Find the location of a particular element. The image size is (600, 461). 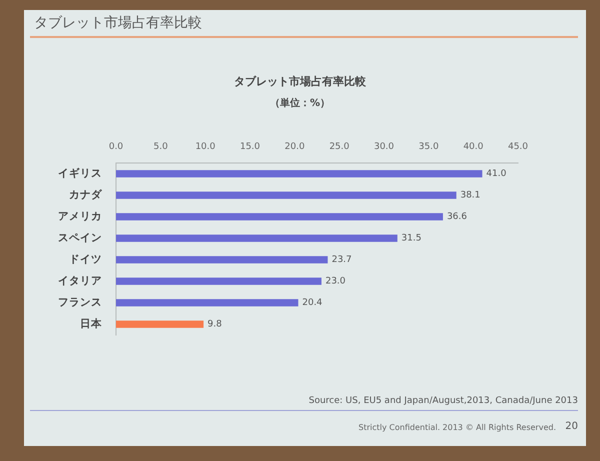

text: 20 is located at coordinates (571, 426).